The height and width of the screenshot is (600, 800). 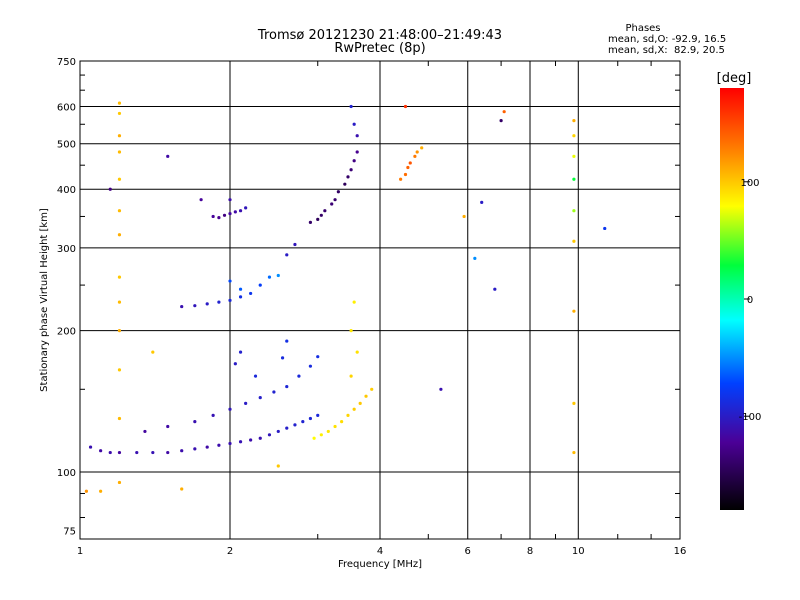 What do you see at coordinates (66, 190) in the screenshot?
I see `y-tick-label: 400` at bounding box center [66, 190].